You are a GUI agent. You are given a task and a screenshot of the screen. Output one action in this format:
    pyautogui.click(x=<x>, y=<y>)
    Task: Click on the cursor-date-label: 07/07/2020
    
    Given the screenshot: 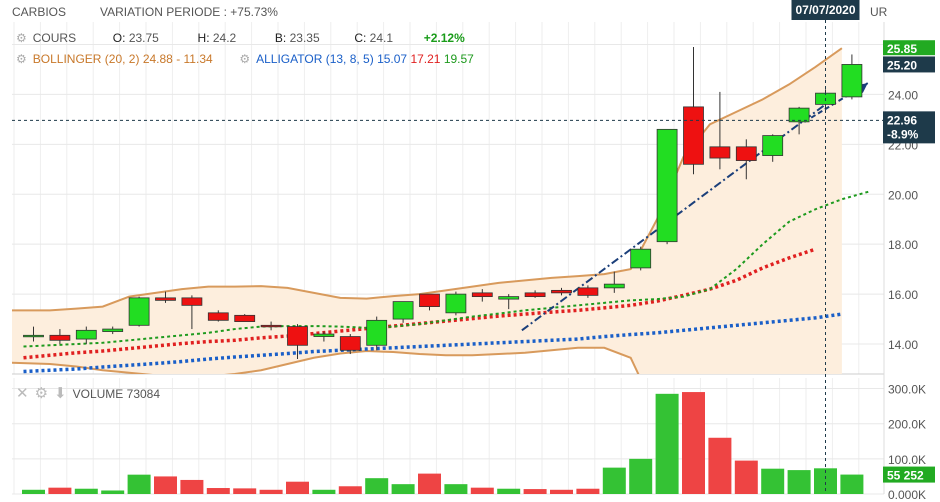 What is the action you would take?
    pyautogui.click(x=825, y=10)
    